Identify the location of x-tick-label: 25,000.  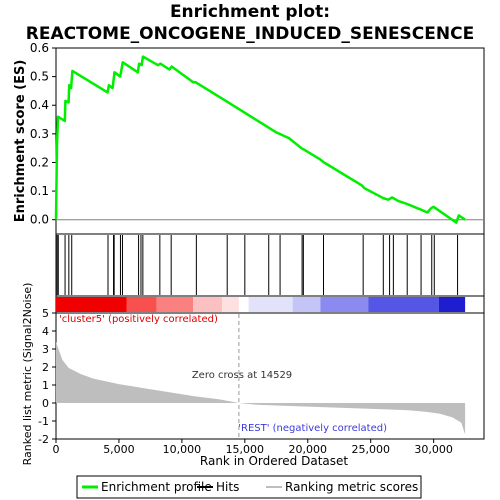
(370, 449).